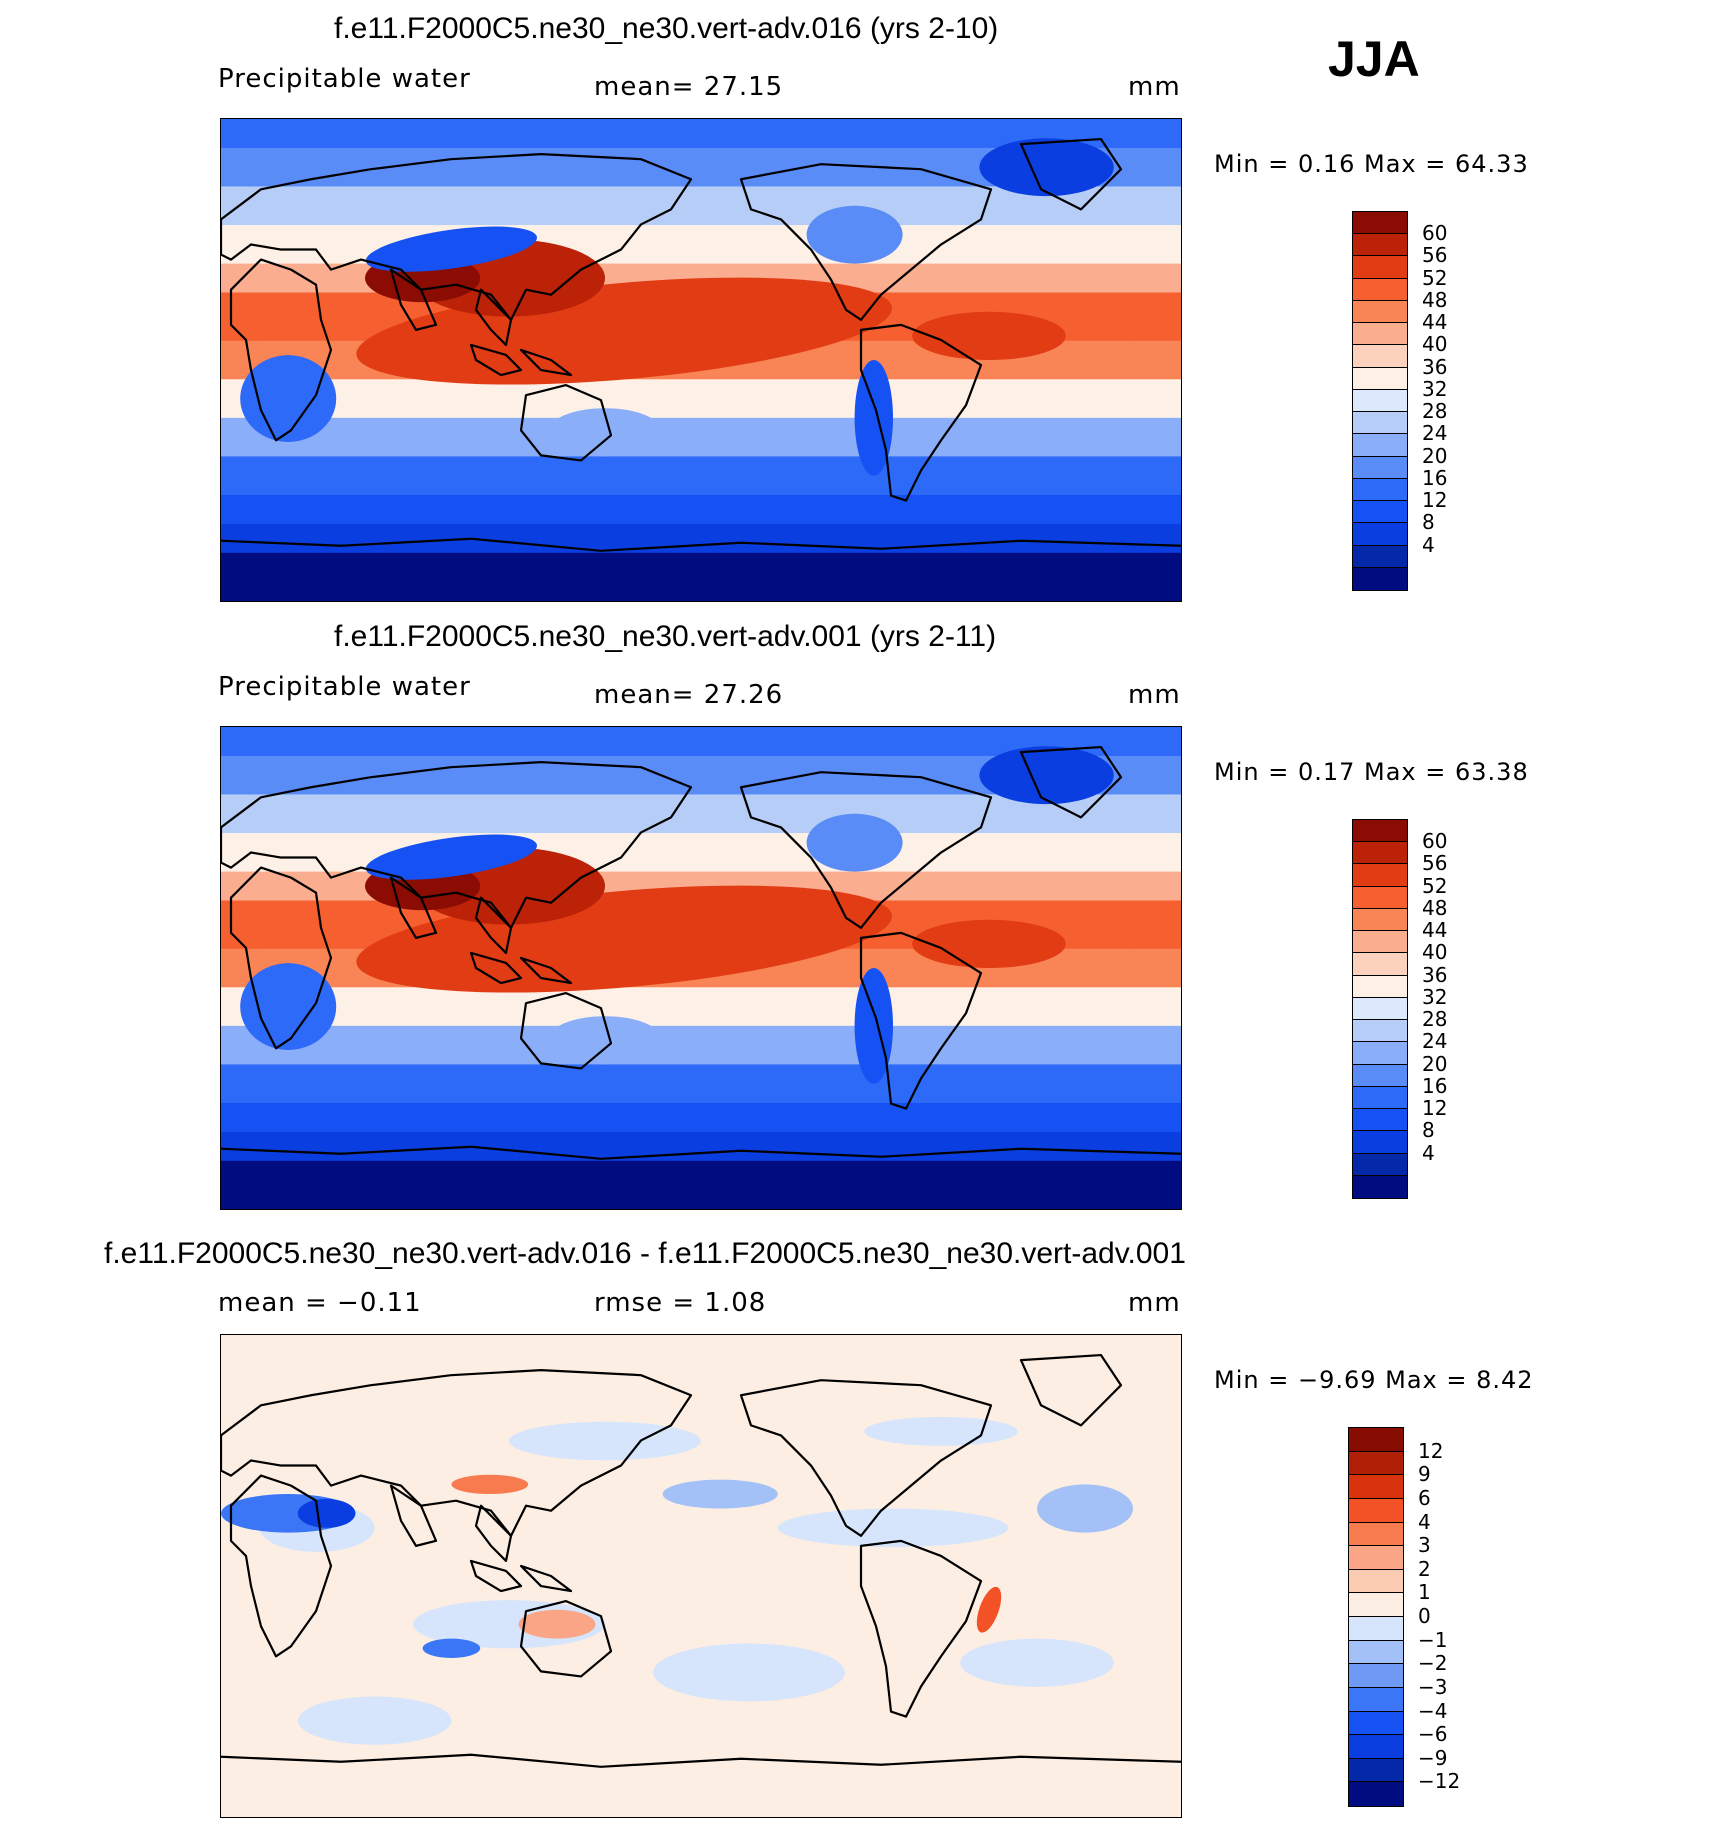 This screenshot has width=1710, height=1836. I want to click on min-max-label: Min = 0.17 Max = 63.38, so click(1371, 772).